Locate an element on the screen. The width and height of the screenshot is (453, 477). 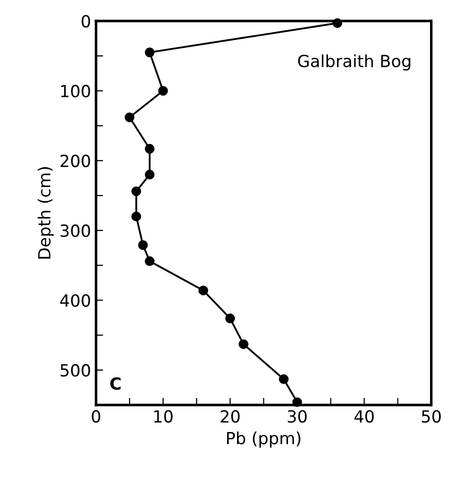
x-tick-label: 0 is located at coordinates (96, 416).